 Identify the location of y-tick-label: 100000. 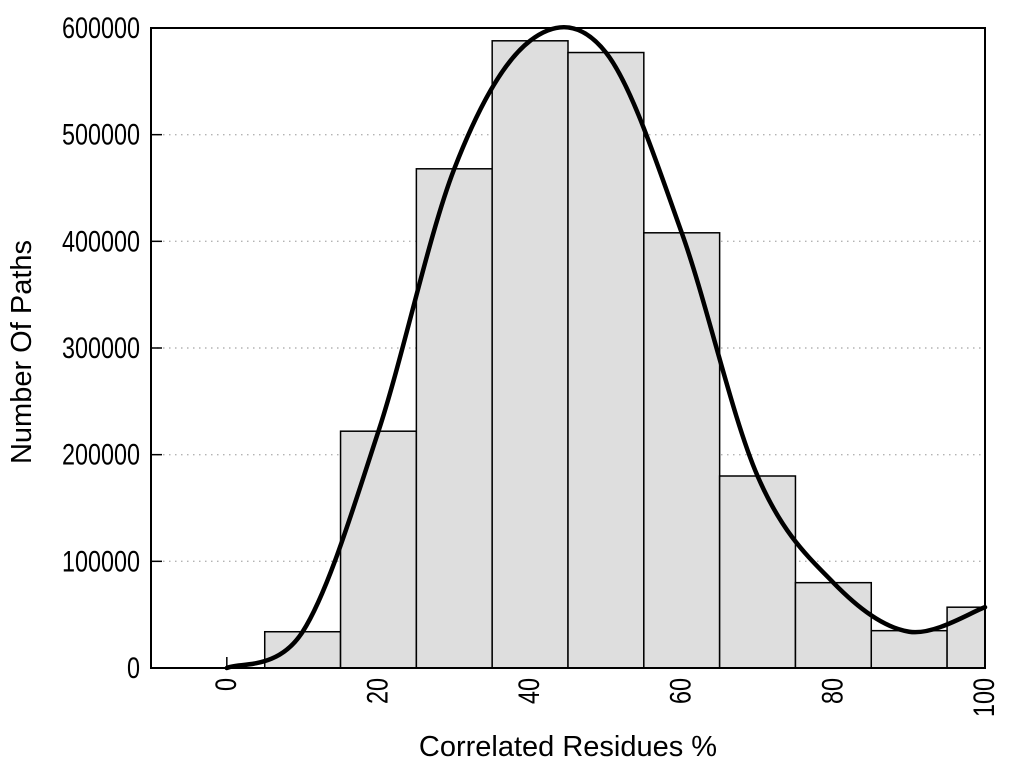
(101, 561).